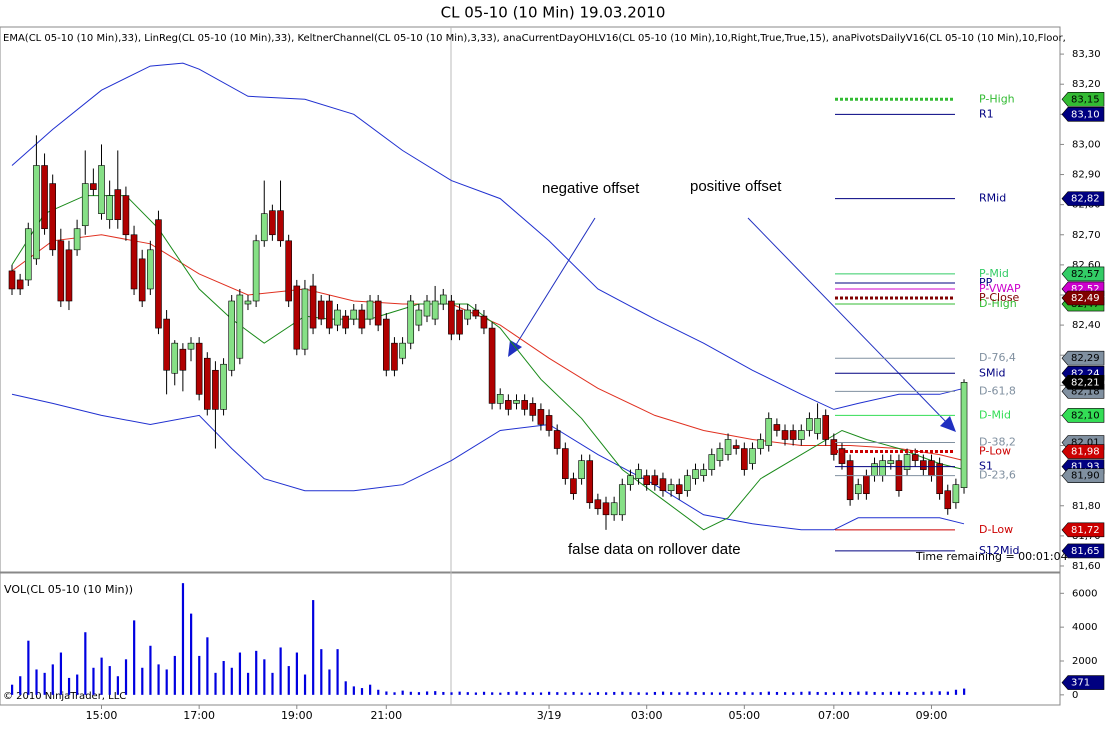 This screenshot has height=746, width=1112. What do you see at coordinates (997, 442) in the screenshot?
I see `pivot-name: D-38,2` at bounding box center [997, 442].